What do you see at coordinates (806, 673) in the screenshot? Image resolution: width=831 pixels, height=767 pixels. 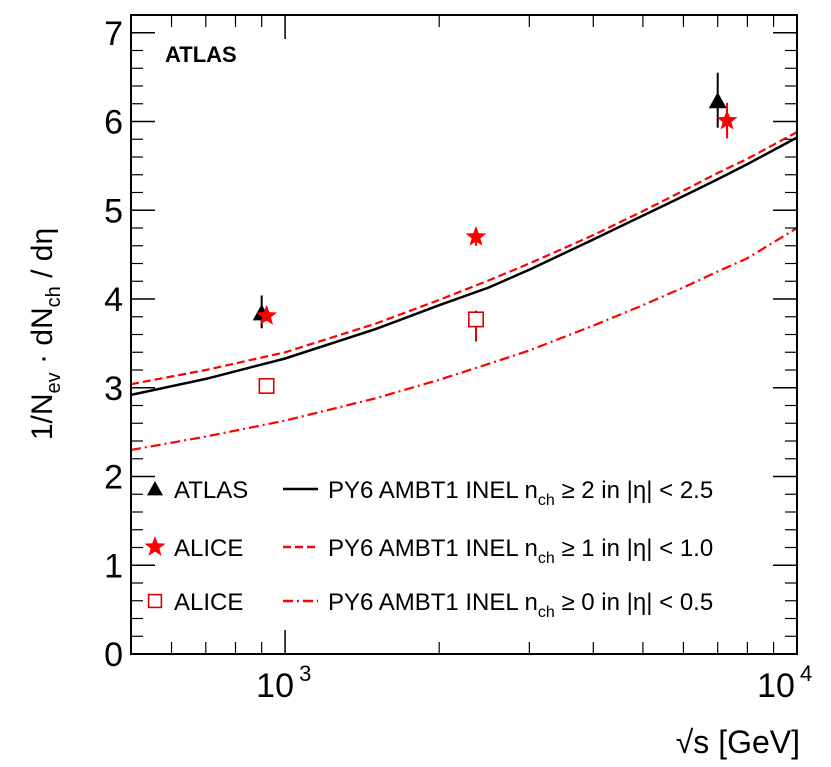 I see `x-tick-exponent: 4` at bounding box center [806, 673].